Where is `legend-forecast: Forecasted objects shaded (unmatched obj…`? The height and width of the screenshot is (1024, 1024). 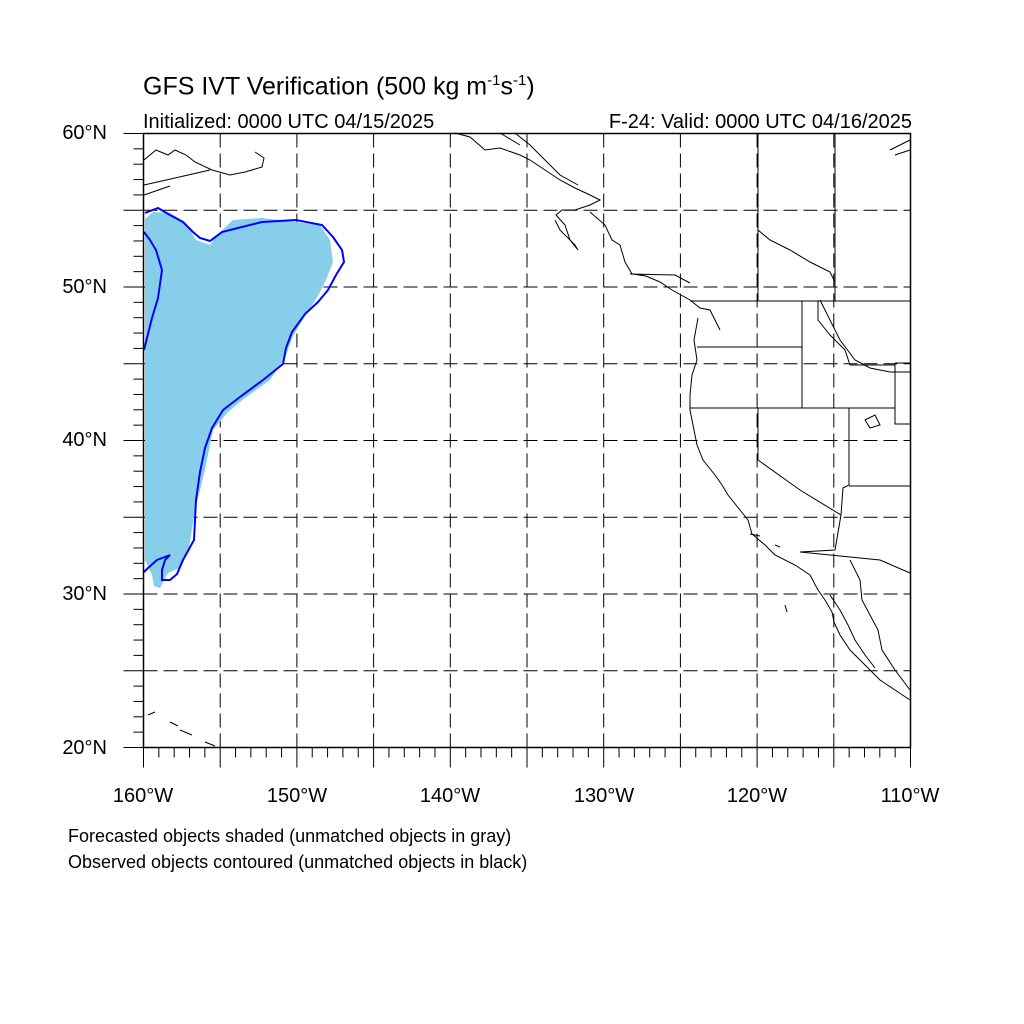 legend-forecast: Forecasted objects shaded (unmatched obj… is located at coordinates (290, 836).